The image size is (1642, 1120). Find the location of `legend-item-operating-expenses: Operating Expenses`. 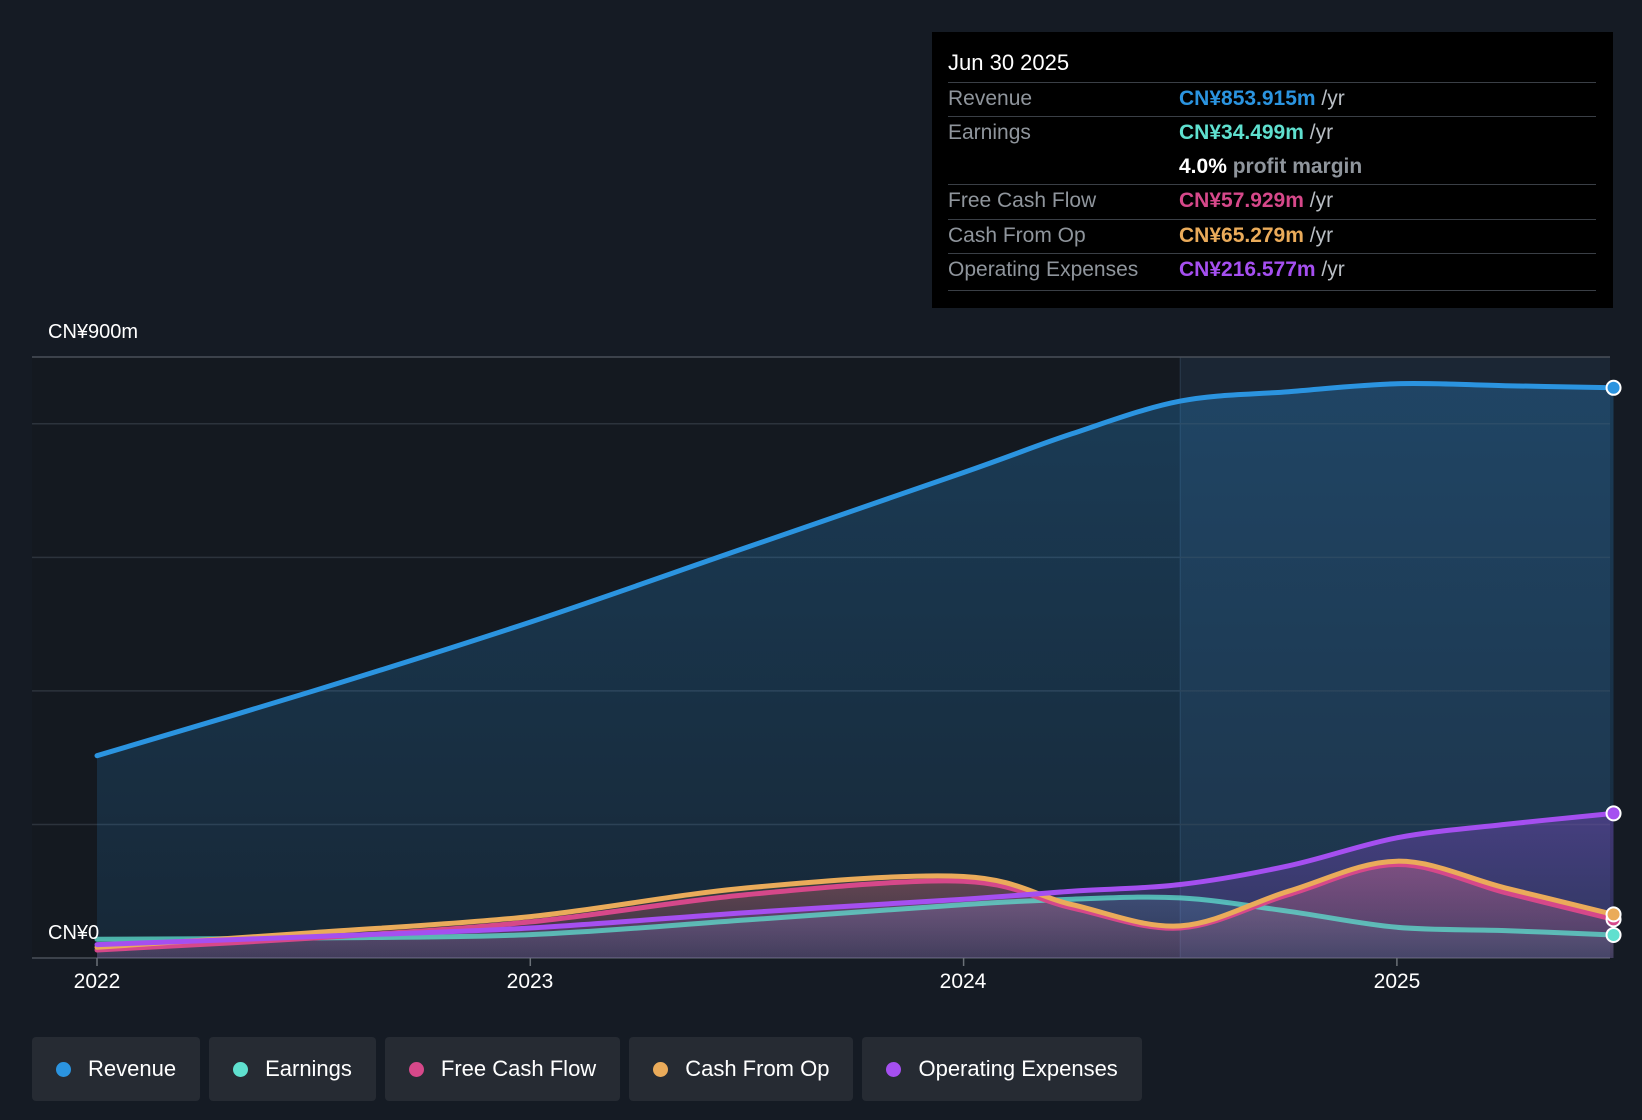

legend-item-operating-expenses: Operating Expenses is located at coordinates (1002, 1069).